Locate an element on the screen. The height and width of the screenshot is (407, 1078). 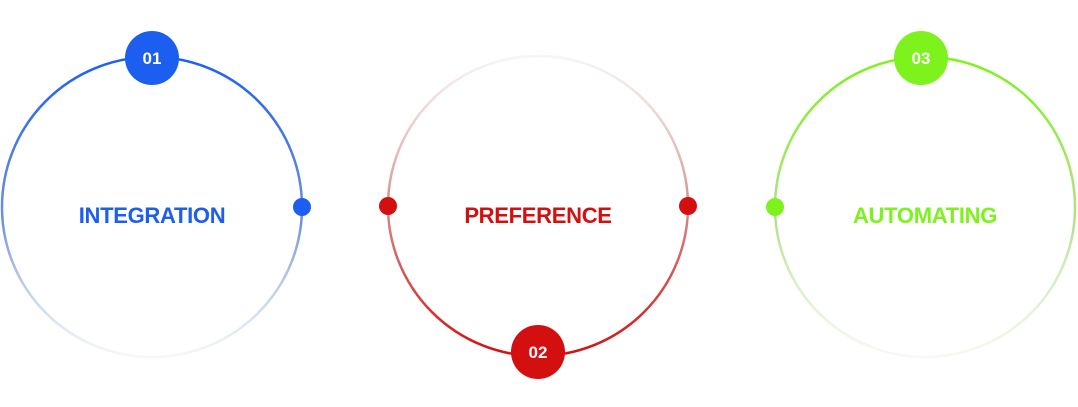
step-label: PREFERENCE is located at coordinates (537, 215).